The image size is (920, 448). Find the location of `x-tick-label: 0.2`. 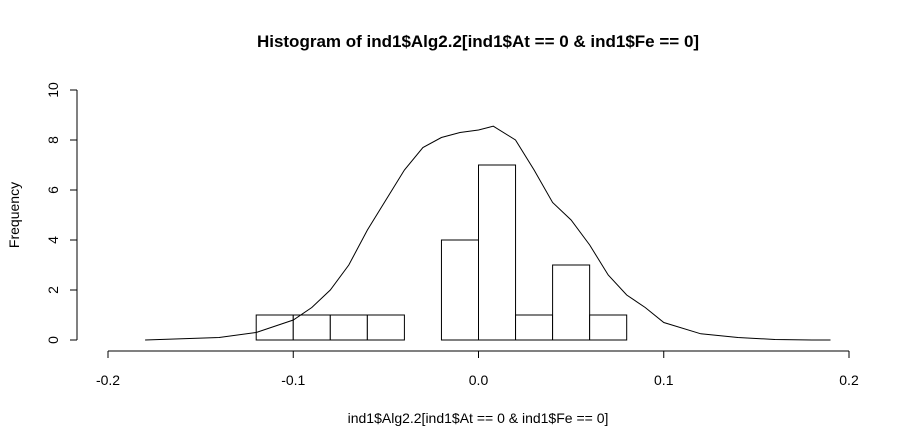

x-tick-label: 0.2 is located at coordinates (849, 380).